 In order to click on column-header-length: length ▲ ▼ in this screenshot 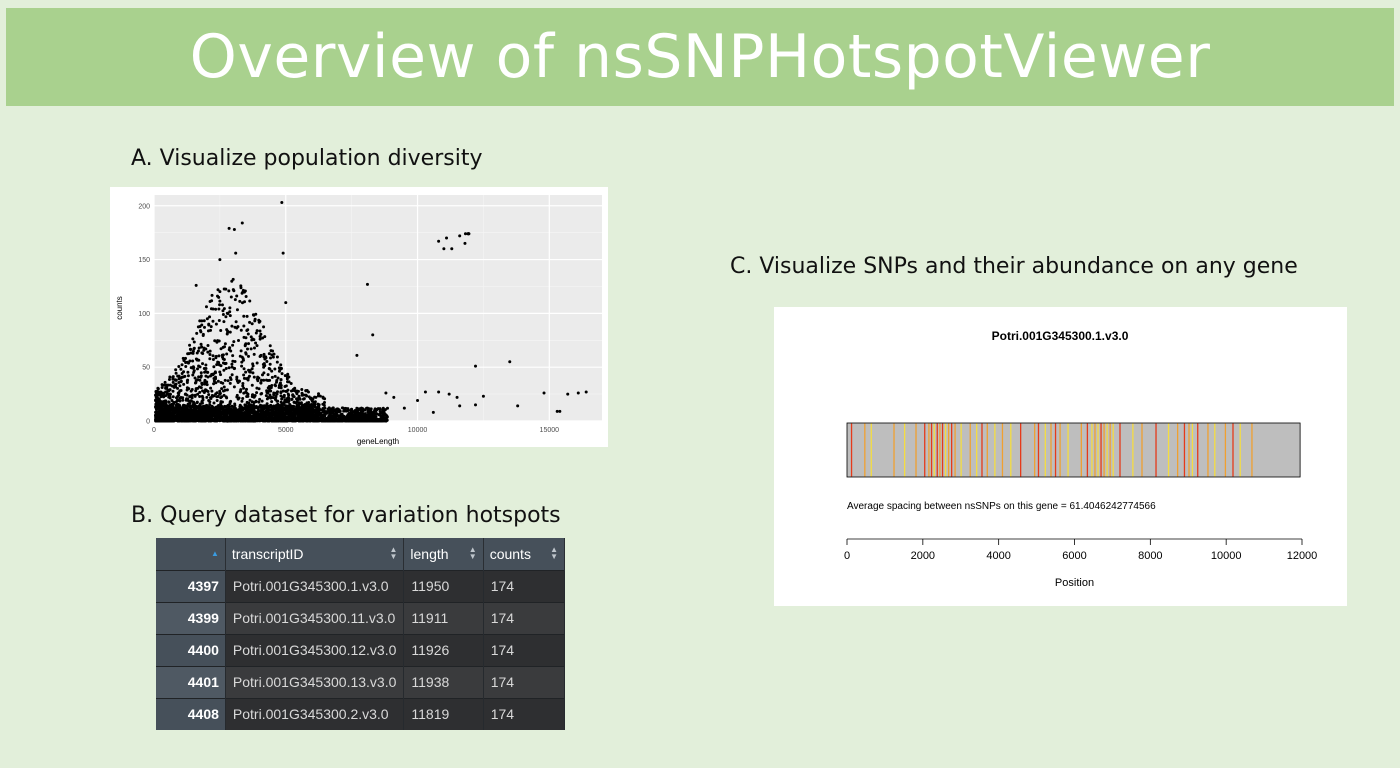, I will do `click(443, 554)`.